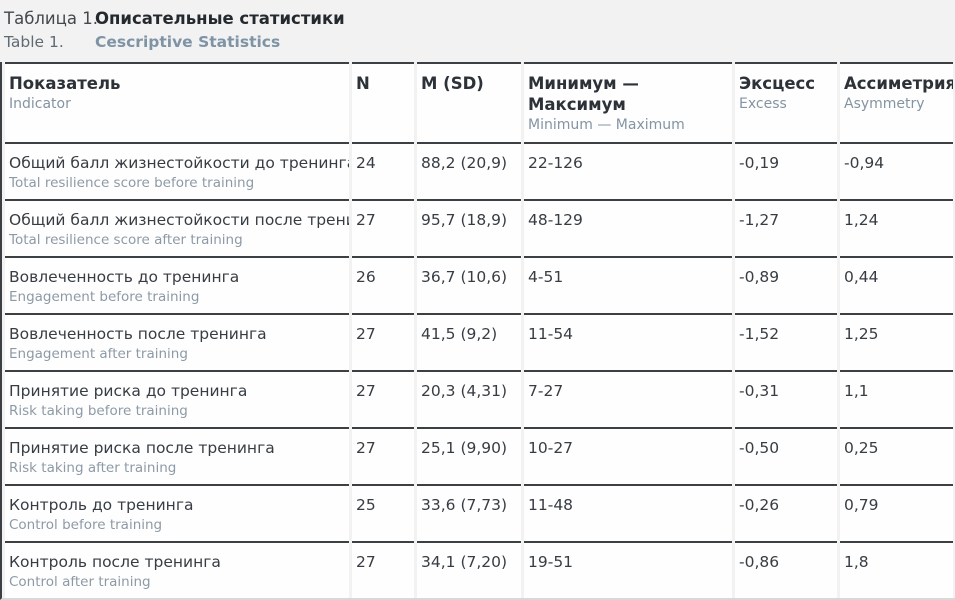  I want to click on col-header-excess: Эксцесс Excess, so click(786, 102).